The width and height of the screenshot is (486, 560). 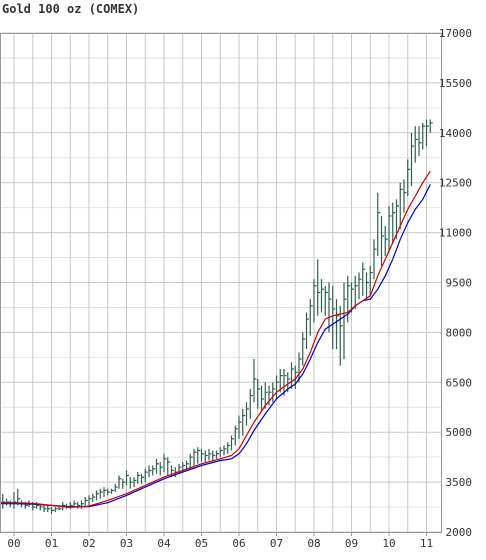 What do you see at coordinates (276, 543) in the screenshot?
I see `x-tick-label: 07` at bounding box center [276, 543].